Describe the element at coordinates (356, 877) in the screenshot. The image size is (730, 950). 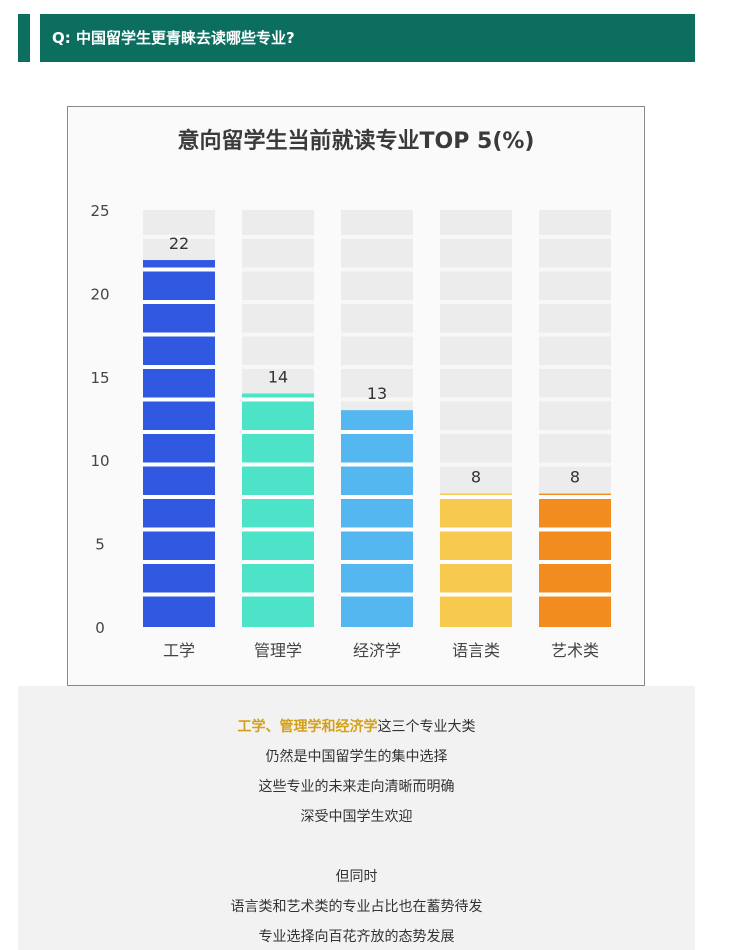
I see `caption-line-5: 但同时` at that location.